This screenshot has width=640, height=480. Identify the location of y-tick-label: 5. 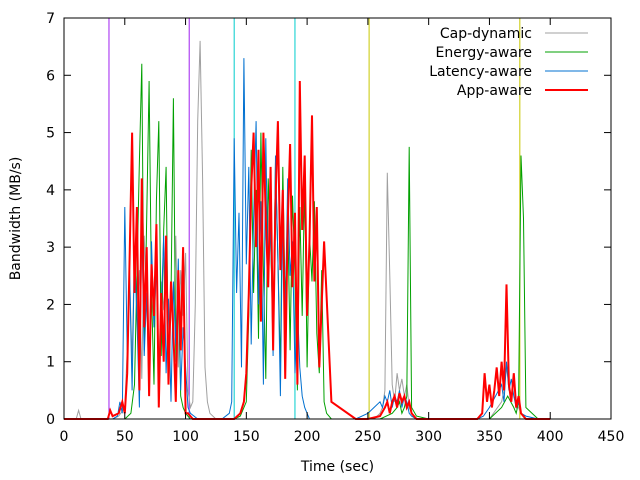
(50, 134).